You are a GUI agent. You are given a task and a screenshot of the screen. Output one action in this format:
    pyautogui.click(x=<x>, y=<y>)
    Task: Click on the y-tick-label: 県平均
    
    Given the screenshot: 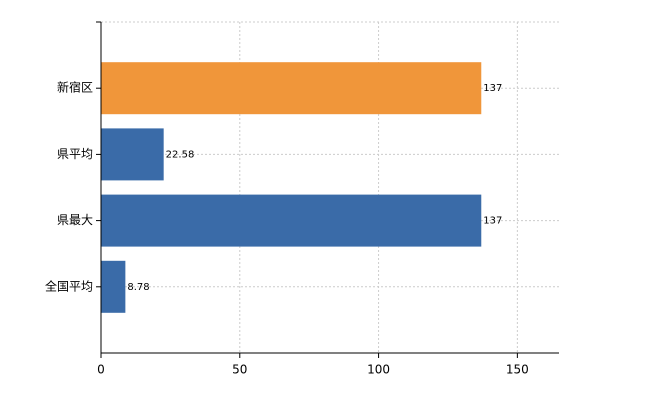 What is the action you would take?
    pyautogui.click(x=75, y=154)
    